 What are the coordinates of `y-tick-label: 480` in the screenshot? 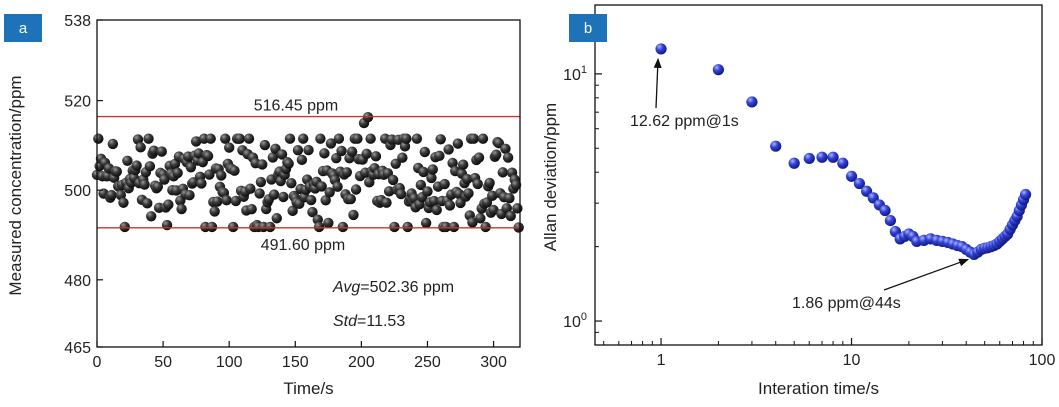 It's located at (77, 281).